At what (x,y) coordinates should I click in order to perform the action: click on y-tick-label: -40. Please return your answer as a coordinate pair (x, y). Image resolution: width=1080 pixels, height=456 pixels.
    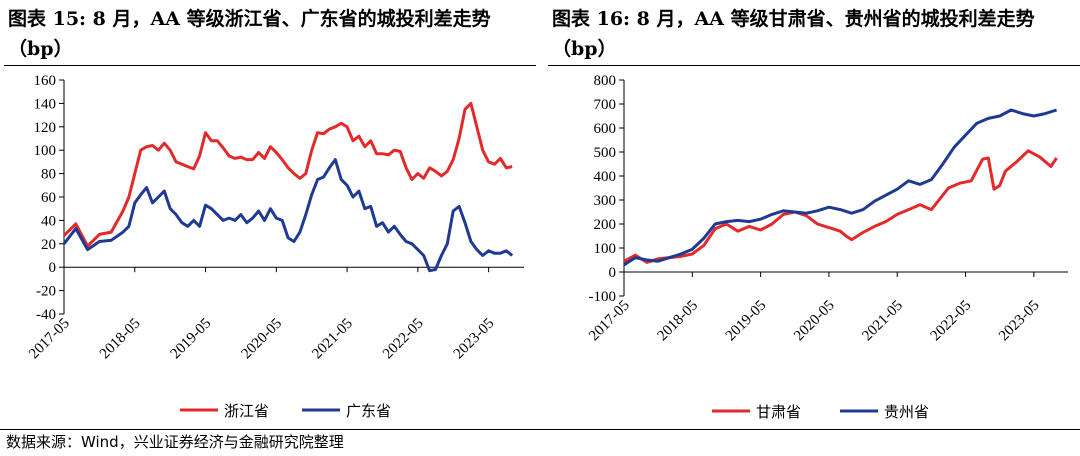
    Looking at the image, I should click on (46, 315).